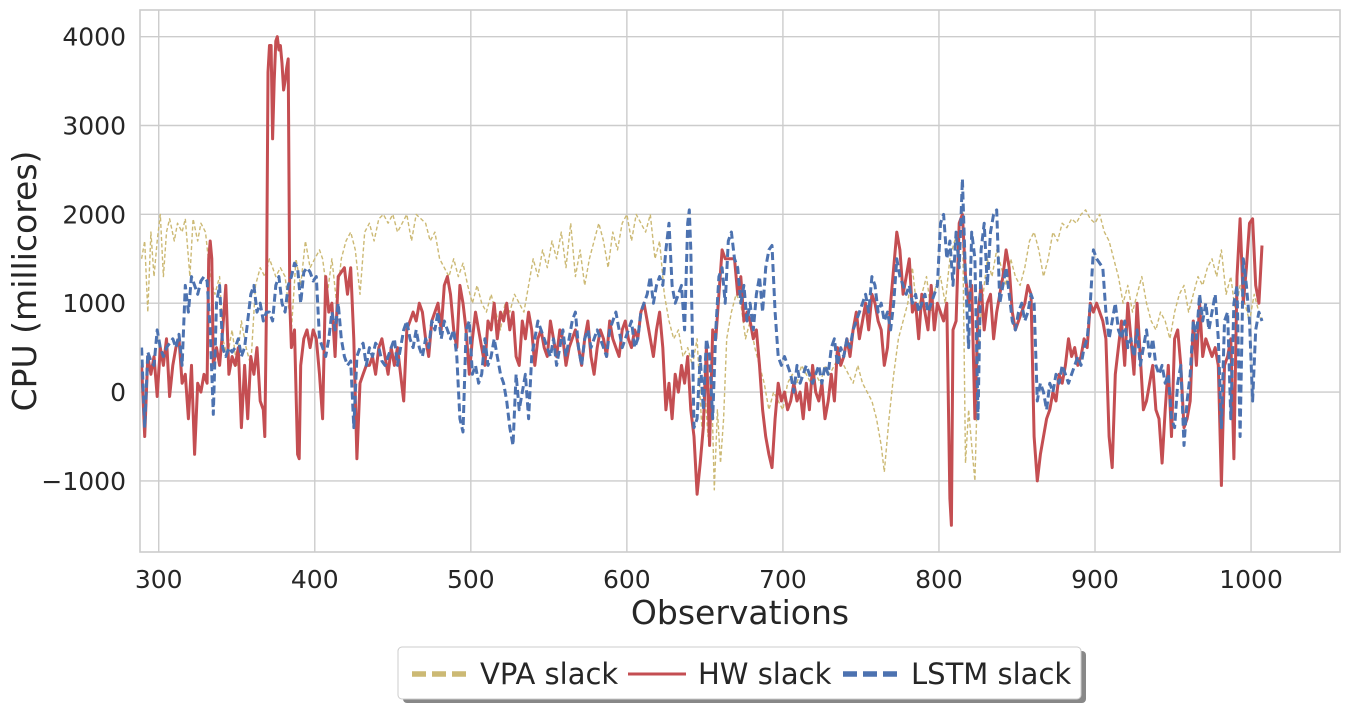  I want to click on y-tick-label: 3000, so click(94, 126).